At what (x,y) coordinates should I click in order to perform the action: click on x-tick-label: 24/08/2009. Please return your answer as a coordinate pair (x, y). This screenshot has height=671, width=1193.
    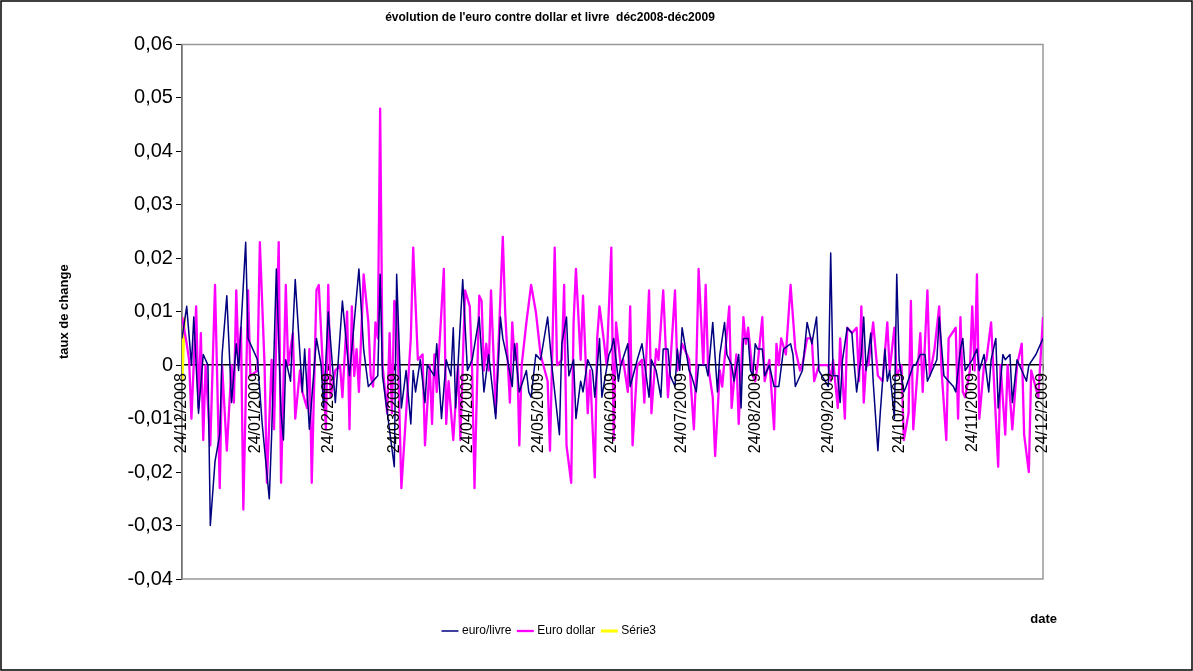
    Looking at the image, I should click on (754, 413).